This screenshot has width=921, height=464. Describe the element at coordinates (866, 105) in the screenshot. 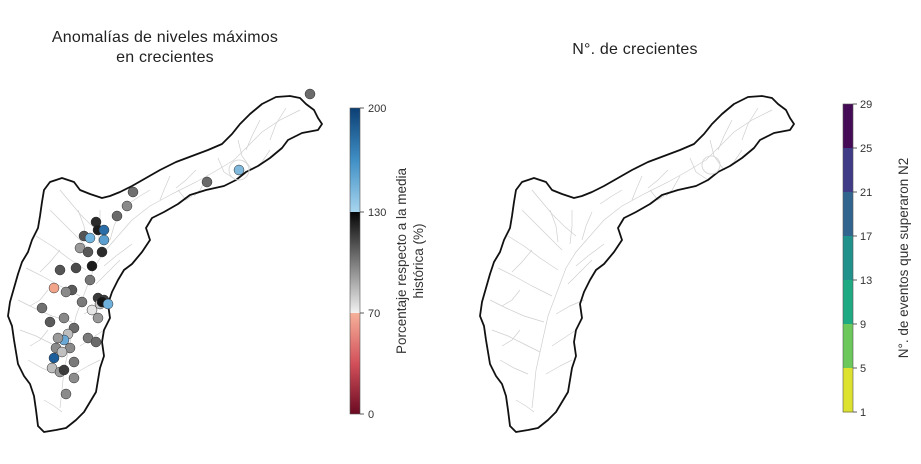

I see `right-tick-label: 29` at that location.